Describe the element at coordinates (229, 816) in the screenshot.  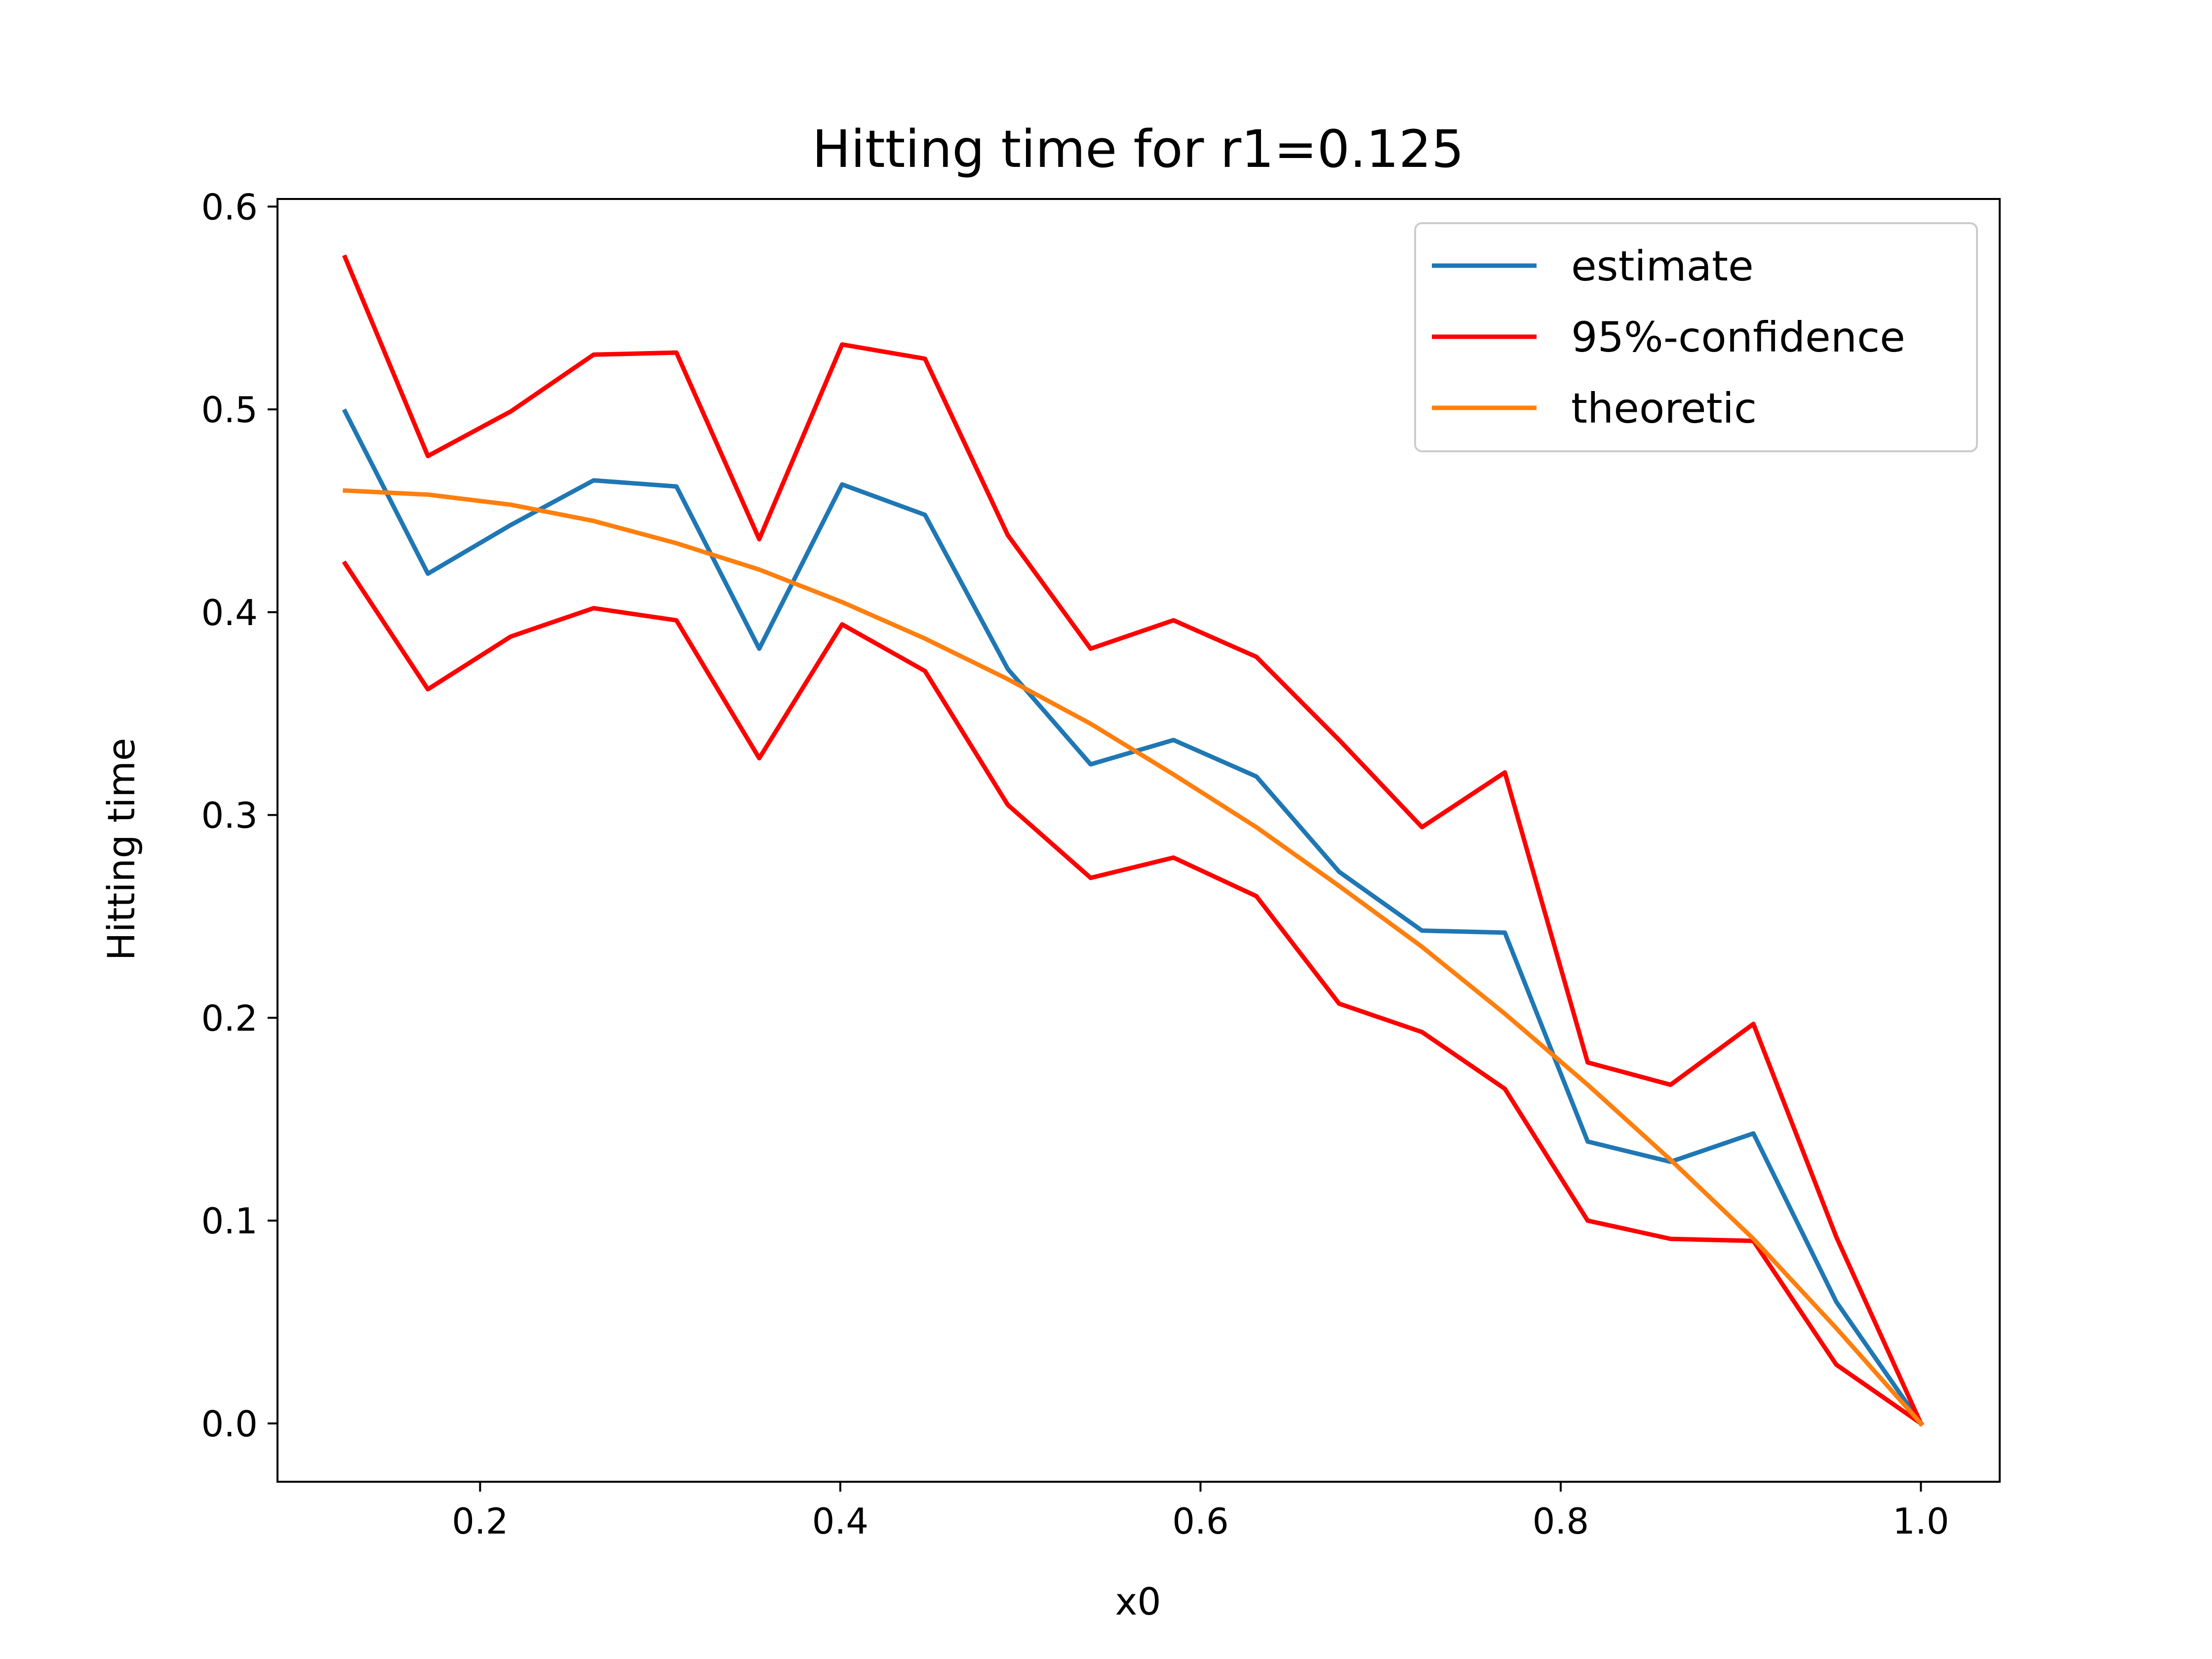
I see `y-tick-label: 0.3` at that location.